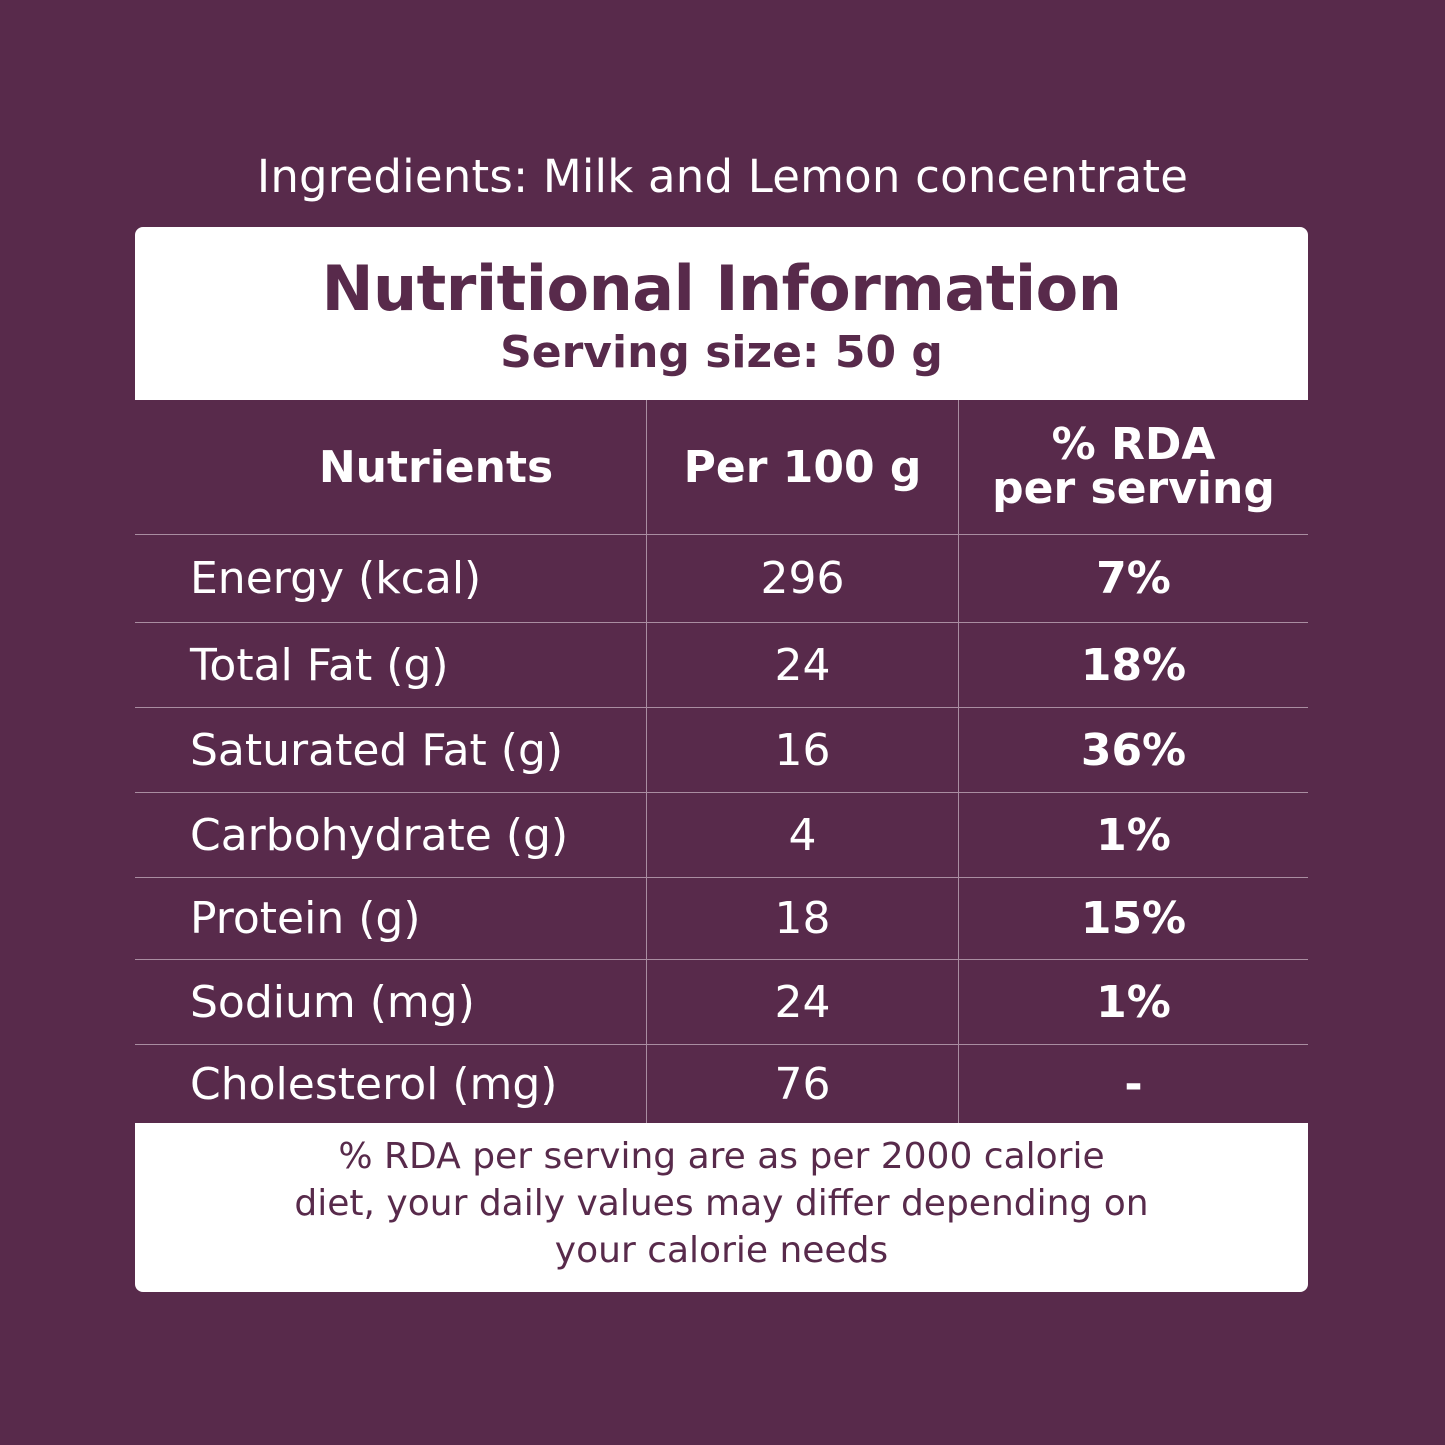 The height and width of the screenshot is (1445, 1445). I want to click on per-100g-value: 18, so click(802, 918).